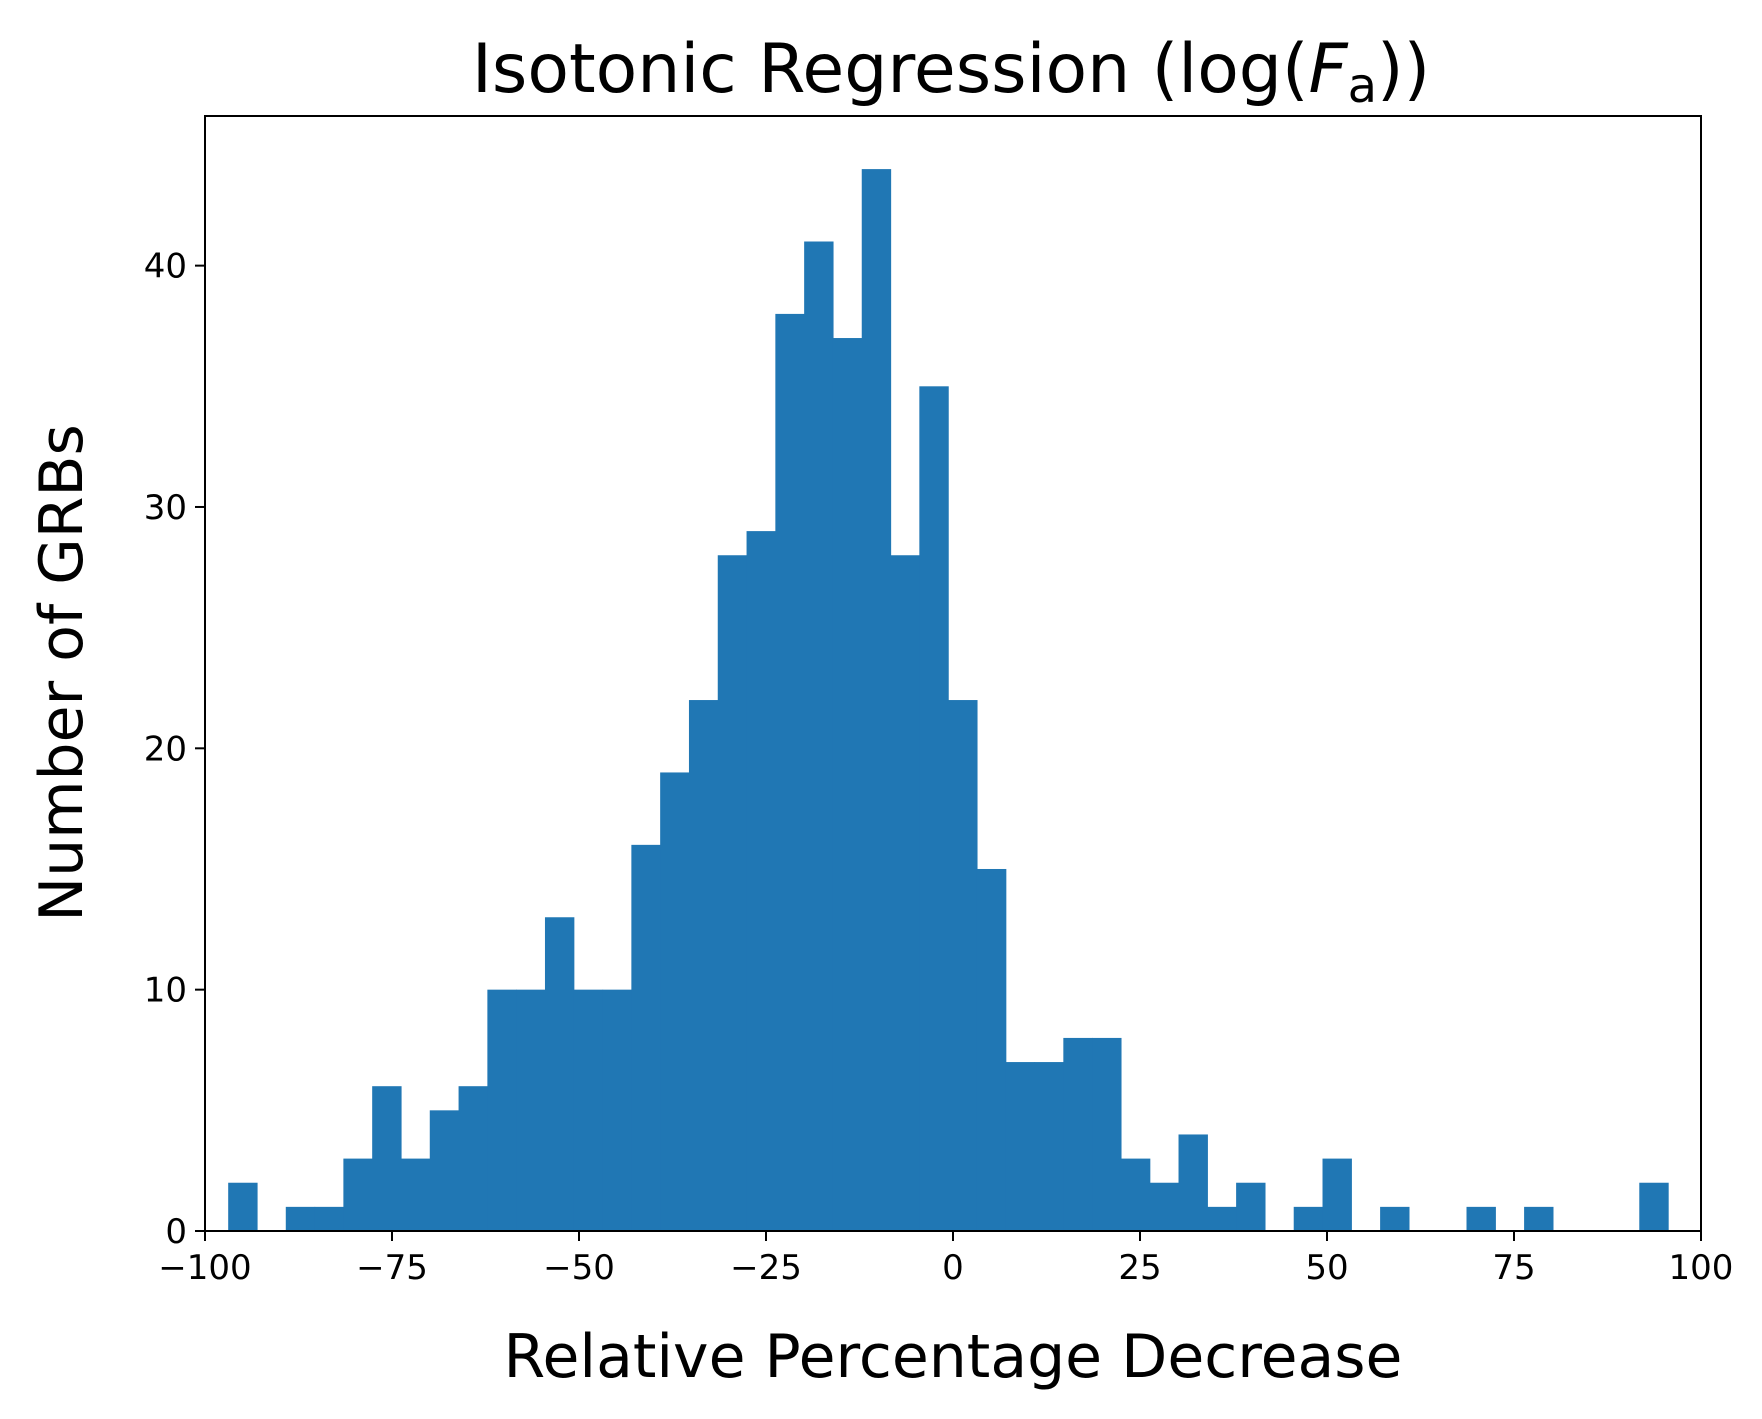 The image size is (1762, 1419). I want to click on chart-title-variable: F, so click(1329, 69).